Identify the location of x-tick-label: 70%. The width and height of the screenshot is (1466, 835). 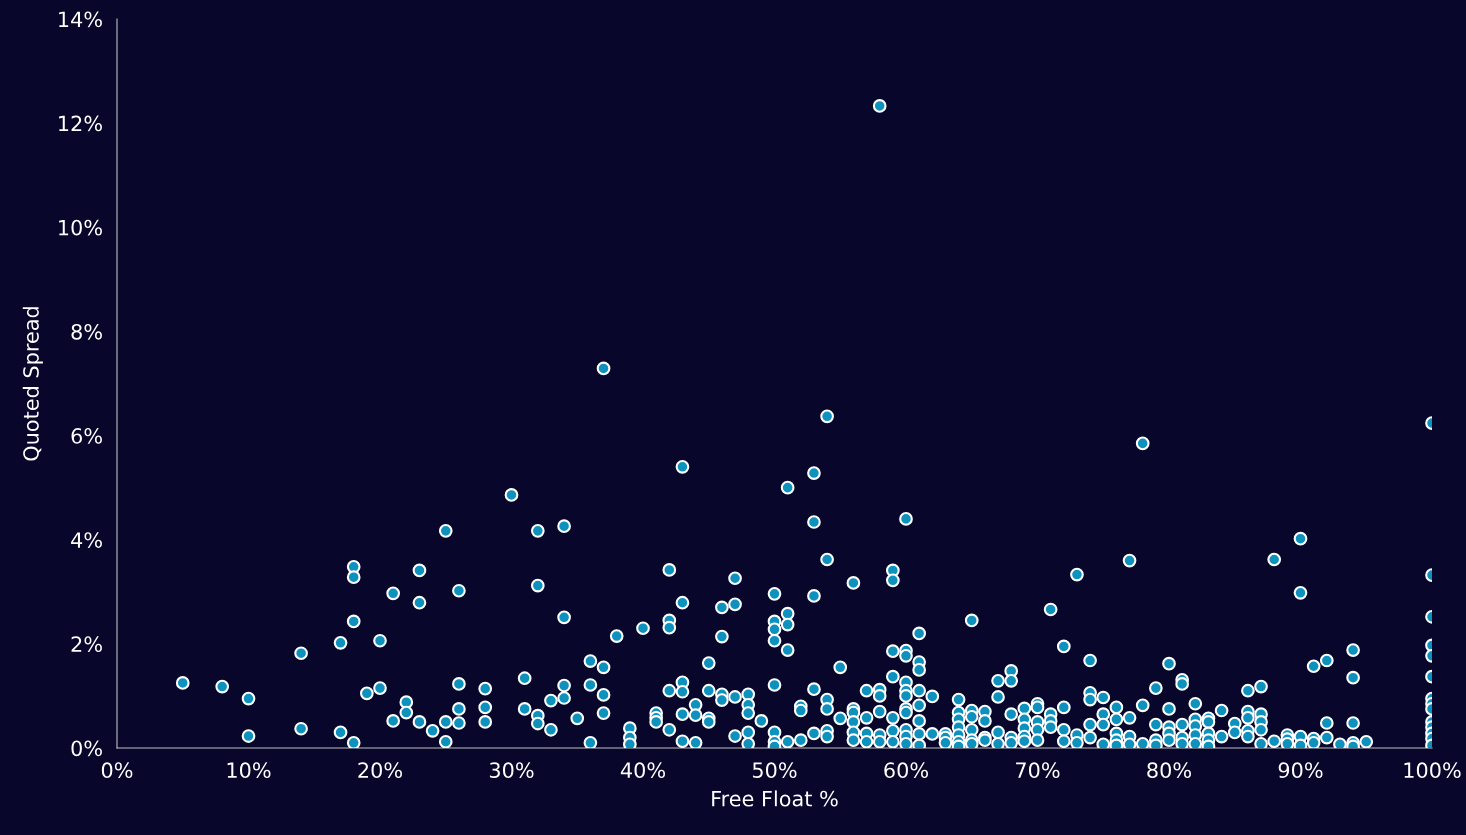
(1038, 770).